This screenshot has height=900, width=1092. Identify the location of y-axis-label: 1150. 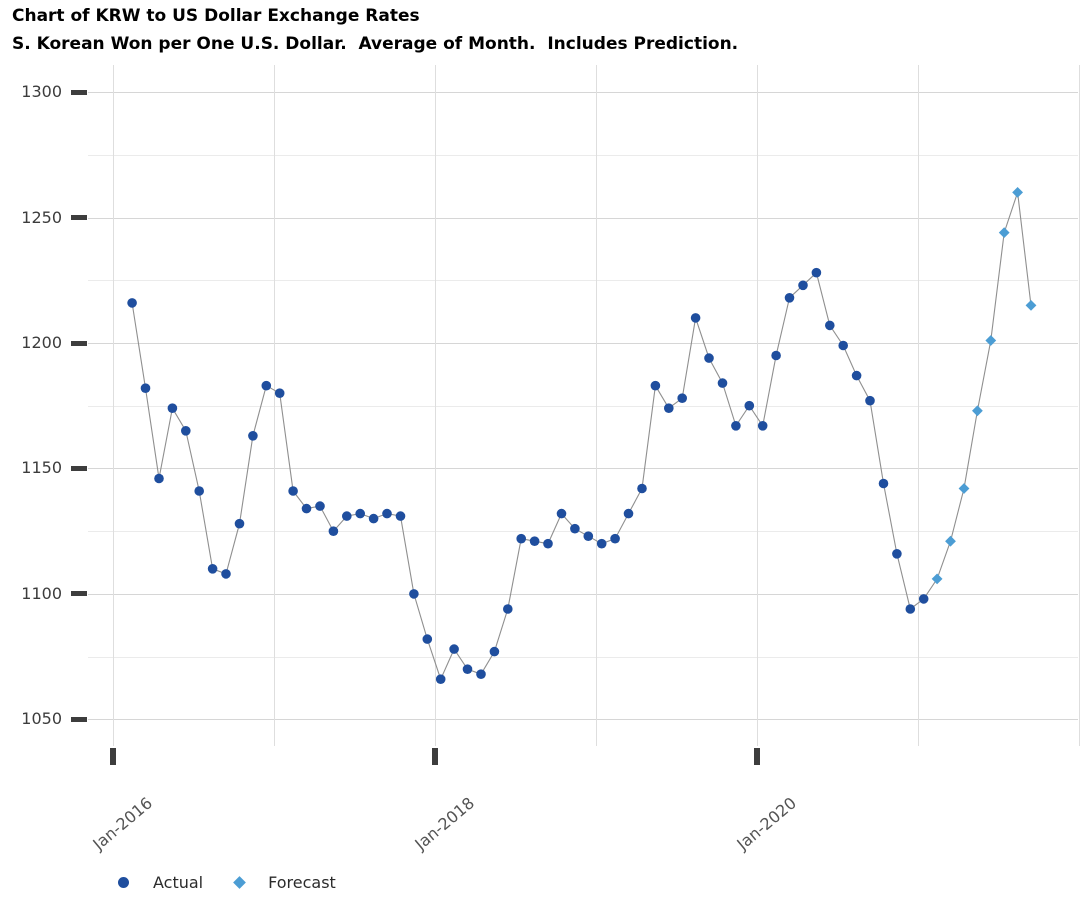
(41, 468).